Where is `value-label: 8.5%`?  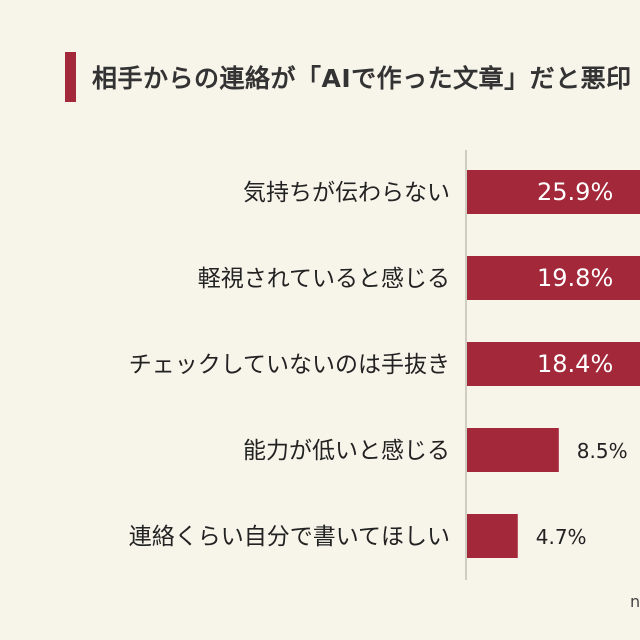 value-label: 8.5% is located at coordinates (602, 451).